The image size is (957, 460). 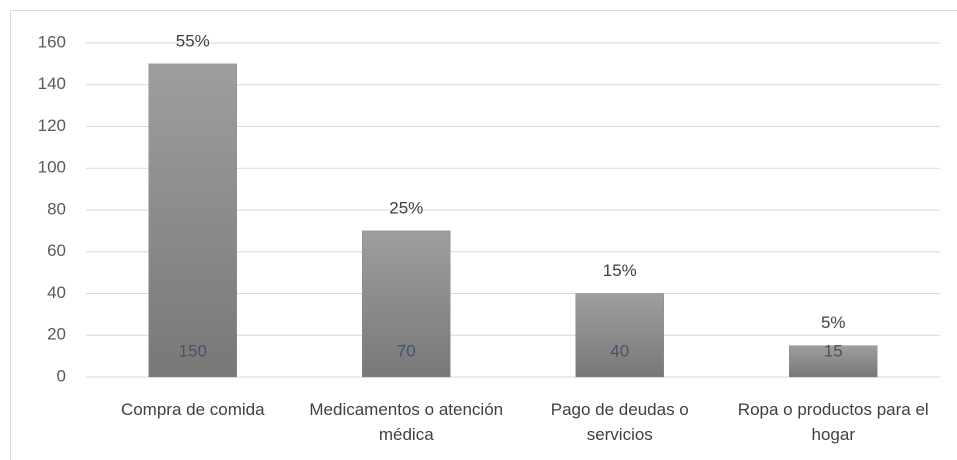 I want to click on percent-label: 5%, so click(x=833, y=322).